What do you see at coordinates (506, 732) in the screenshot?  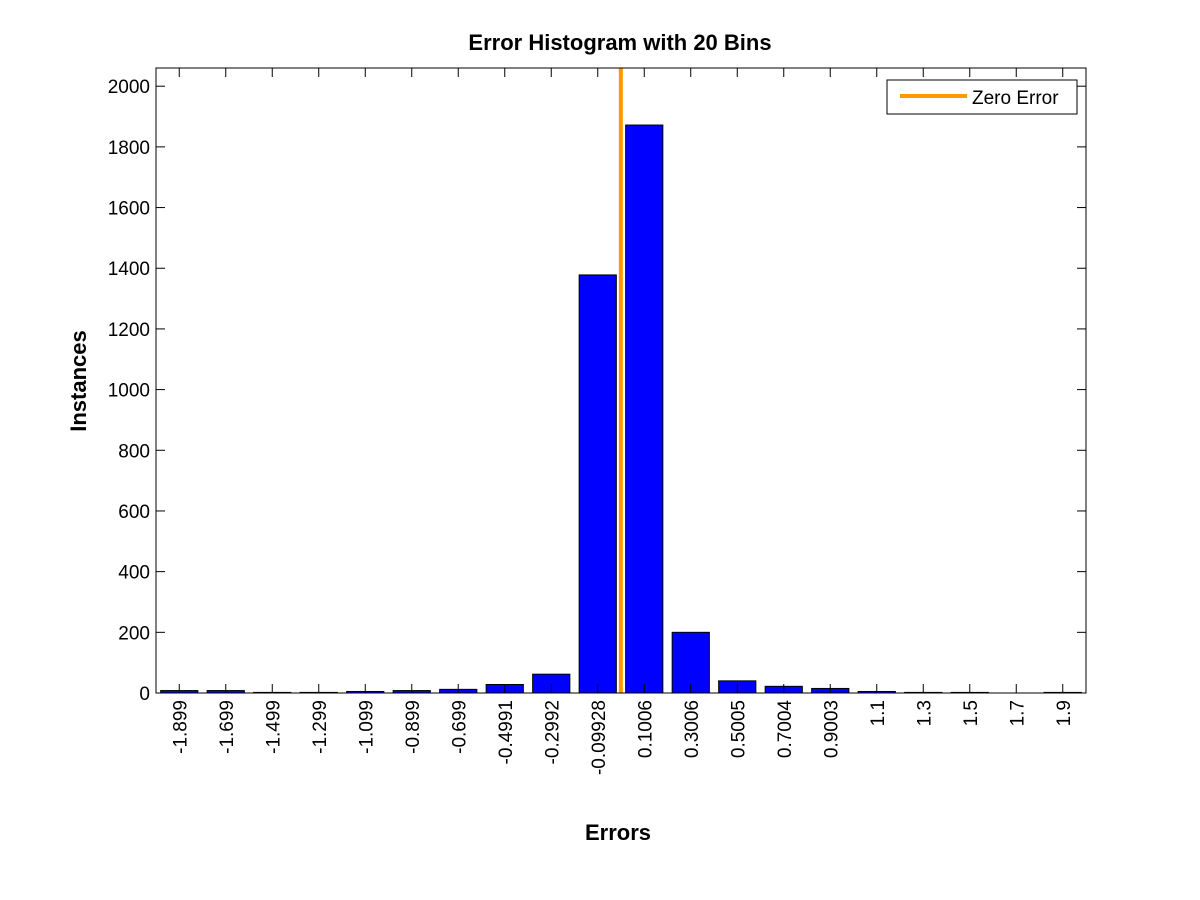 I see `x-tick-label: -0.4991` at bounding box center [506, 732].